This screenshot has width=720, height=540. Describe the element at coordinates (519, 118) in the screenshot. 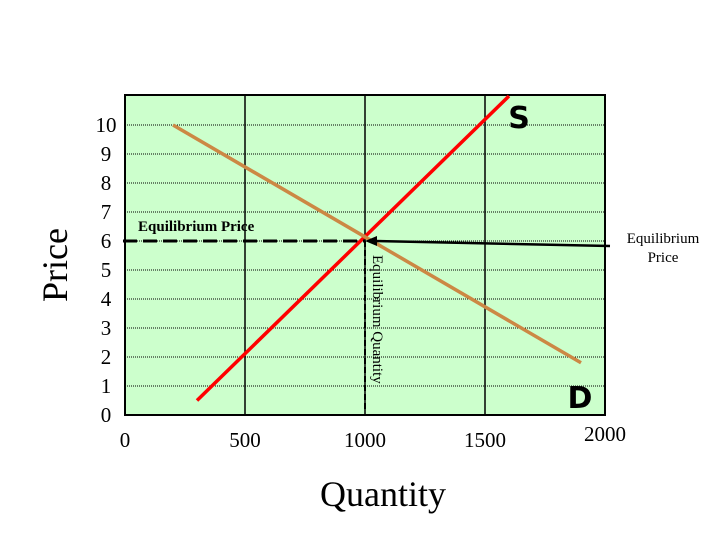

I see `supply-curve-label: S` at that location.